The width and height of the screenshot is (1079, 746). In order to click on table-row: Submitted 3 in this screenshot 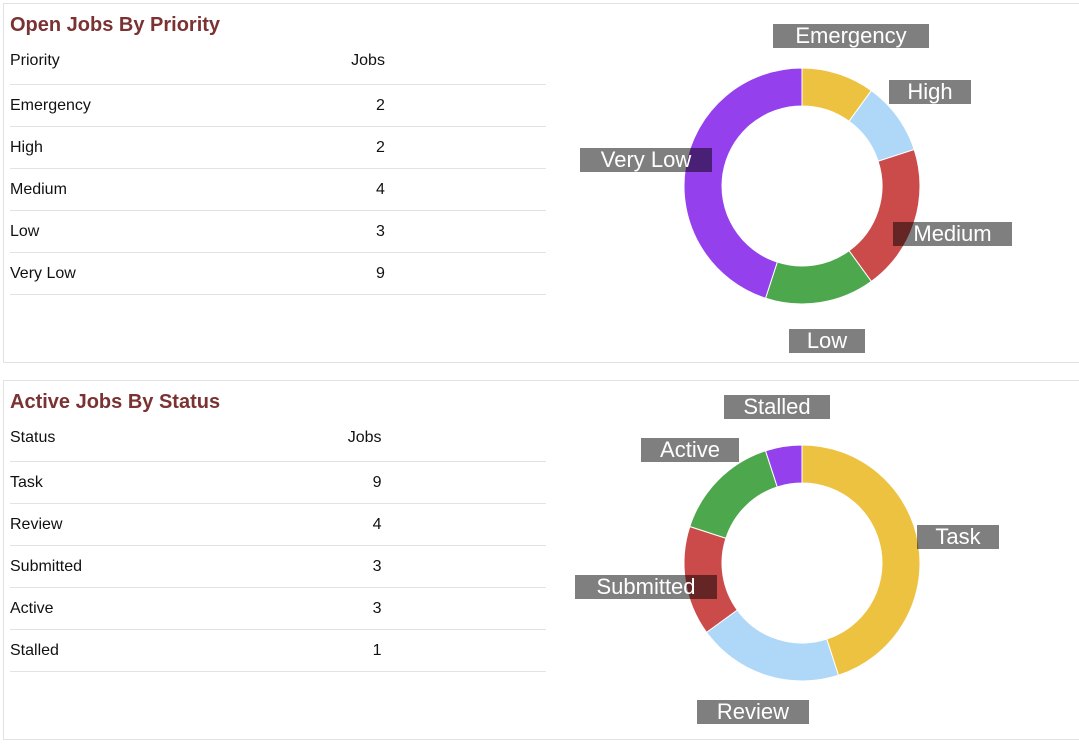, I will do `click(278, 566)`.